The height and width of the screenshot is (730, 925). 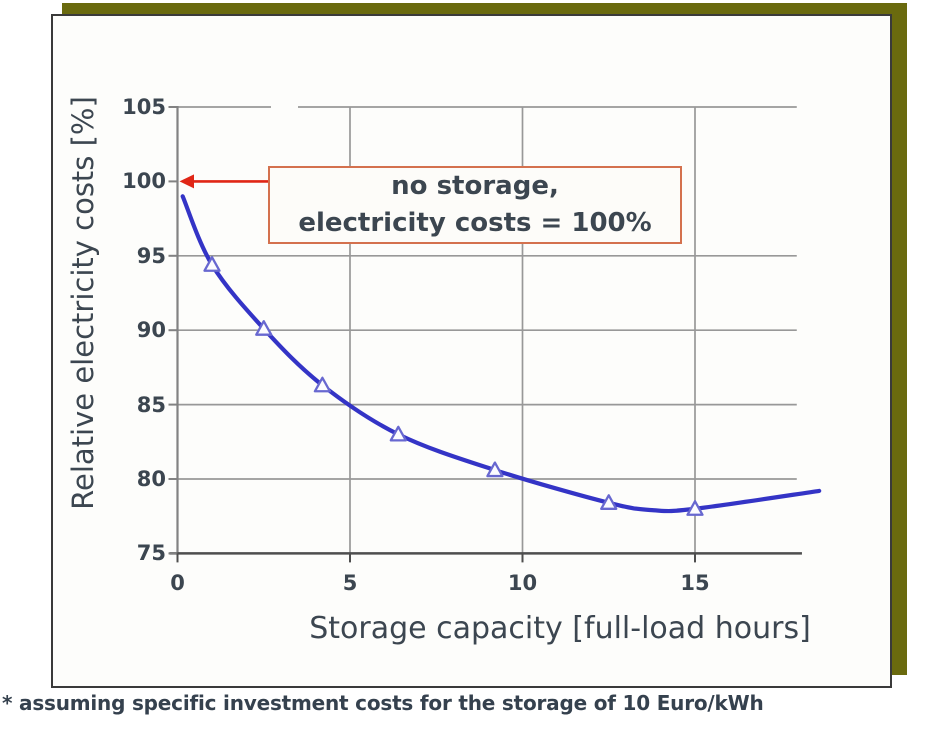 I want to click on y-tick-label: 100, so click(x=144, y=181).